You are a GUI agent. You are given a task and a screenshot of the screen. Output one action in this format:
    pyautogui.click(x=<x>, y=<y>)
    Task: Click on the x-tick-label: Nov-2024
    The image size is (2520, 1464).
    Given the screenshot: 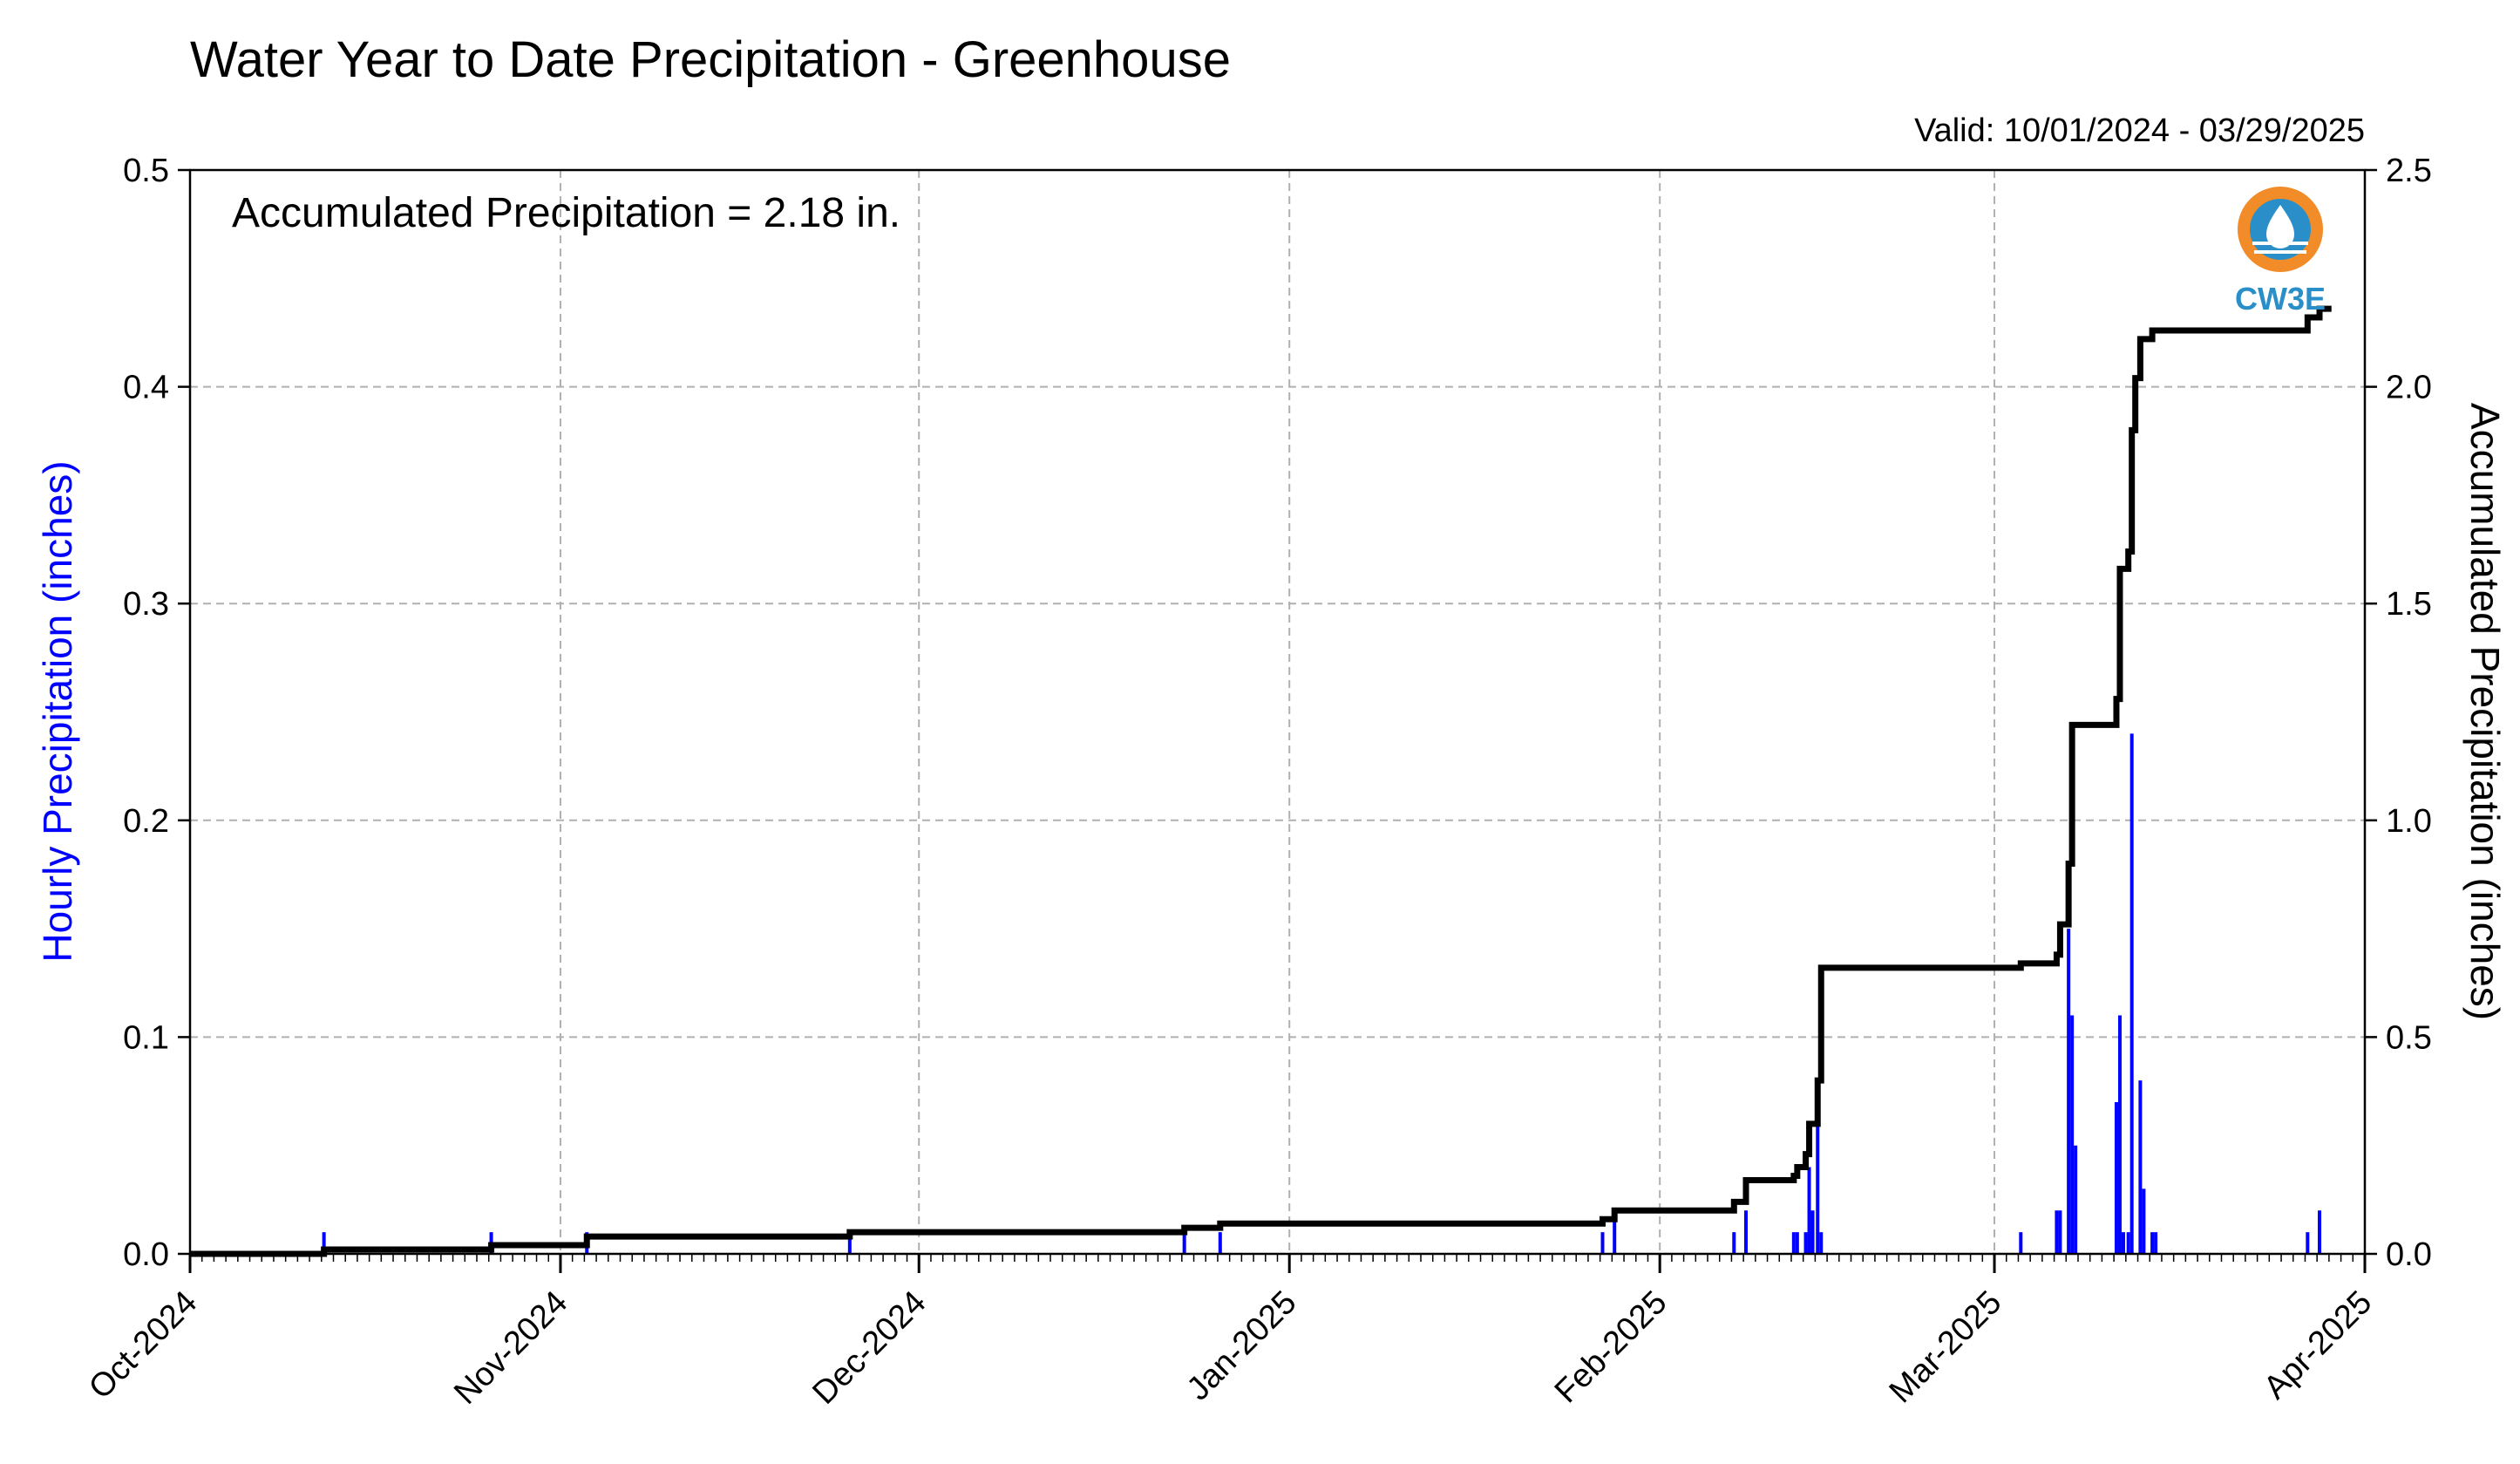 What is the action you would take?
    pyautogui.click(x=510, y=1348)
    